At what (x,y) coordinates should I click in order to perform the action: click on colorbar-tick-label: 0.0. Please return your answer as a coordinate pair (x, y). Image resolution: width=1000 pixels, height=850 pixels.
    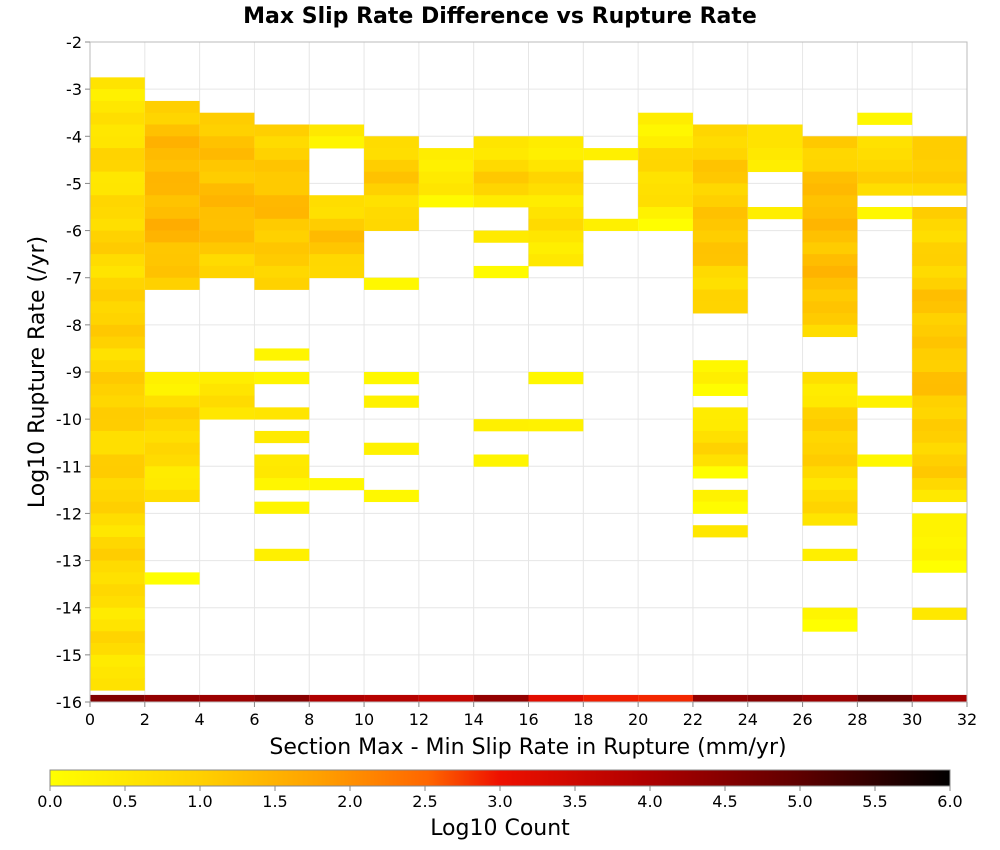
    Looking at the image, I should click on (49, 801).